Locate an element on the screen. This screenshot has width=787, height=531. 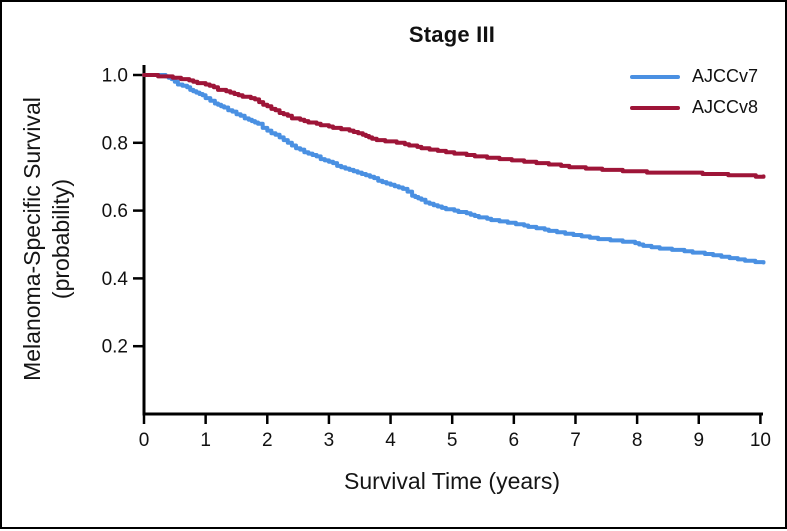
x-tick-label: 6 is located at coordinates (514, 440).